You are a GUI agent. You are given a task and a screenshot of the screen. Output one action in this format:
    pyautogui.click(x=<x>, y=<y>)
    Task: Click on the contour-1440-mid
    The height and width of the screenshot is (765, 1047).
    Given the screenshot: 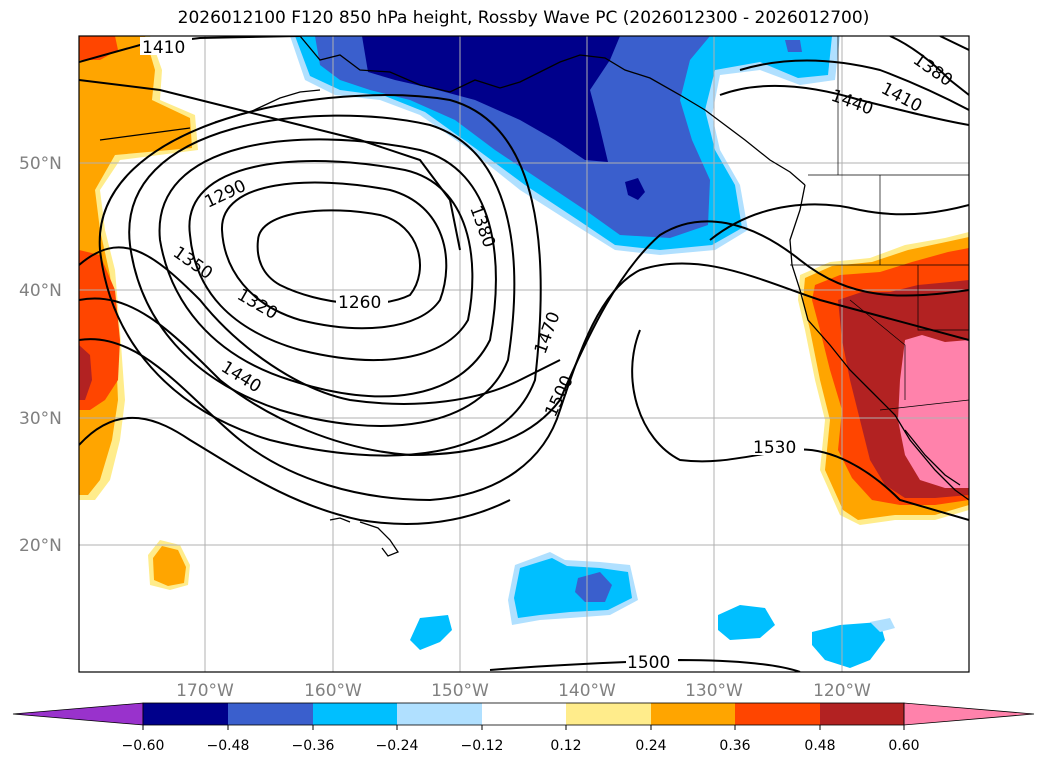 What is the action you would take?
    pyautogui.click(x=320, y=325)
    